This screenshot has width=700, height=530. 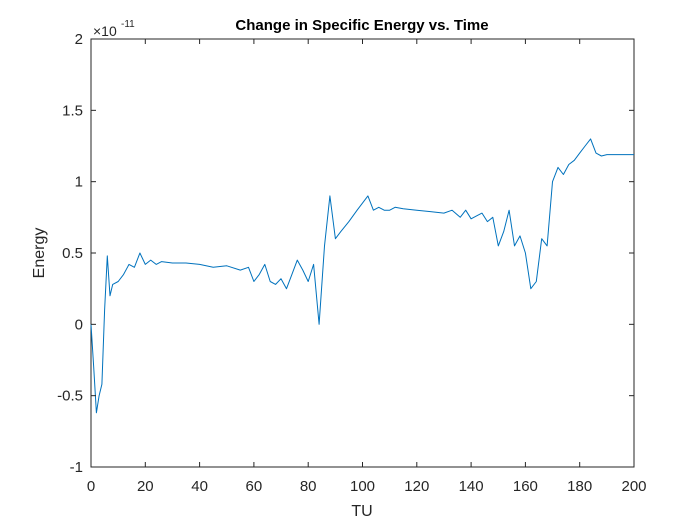 What do you see at coordinates (416, 486) in the screenshot?
I see `x-tick-label: 120` at bounding box center [416, 486].